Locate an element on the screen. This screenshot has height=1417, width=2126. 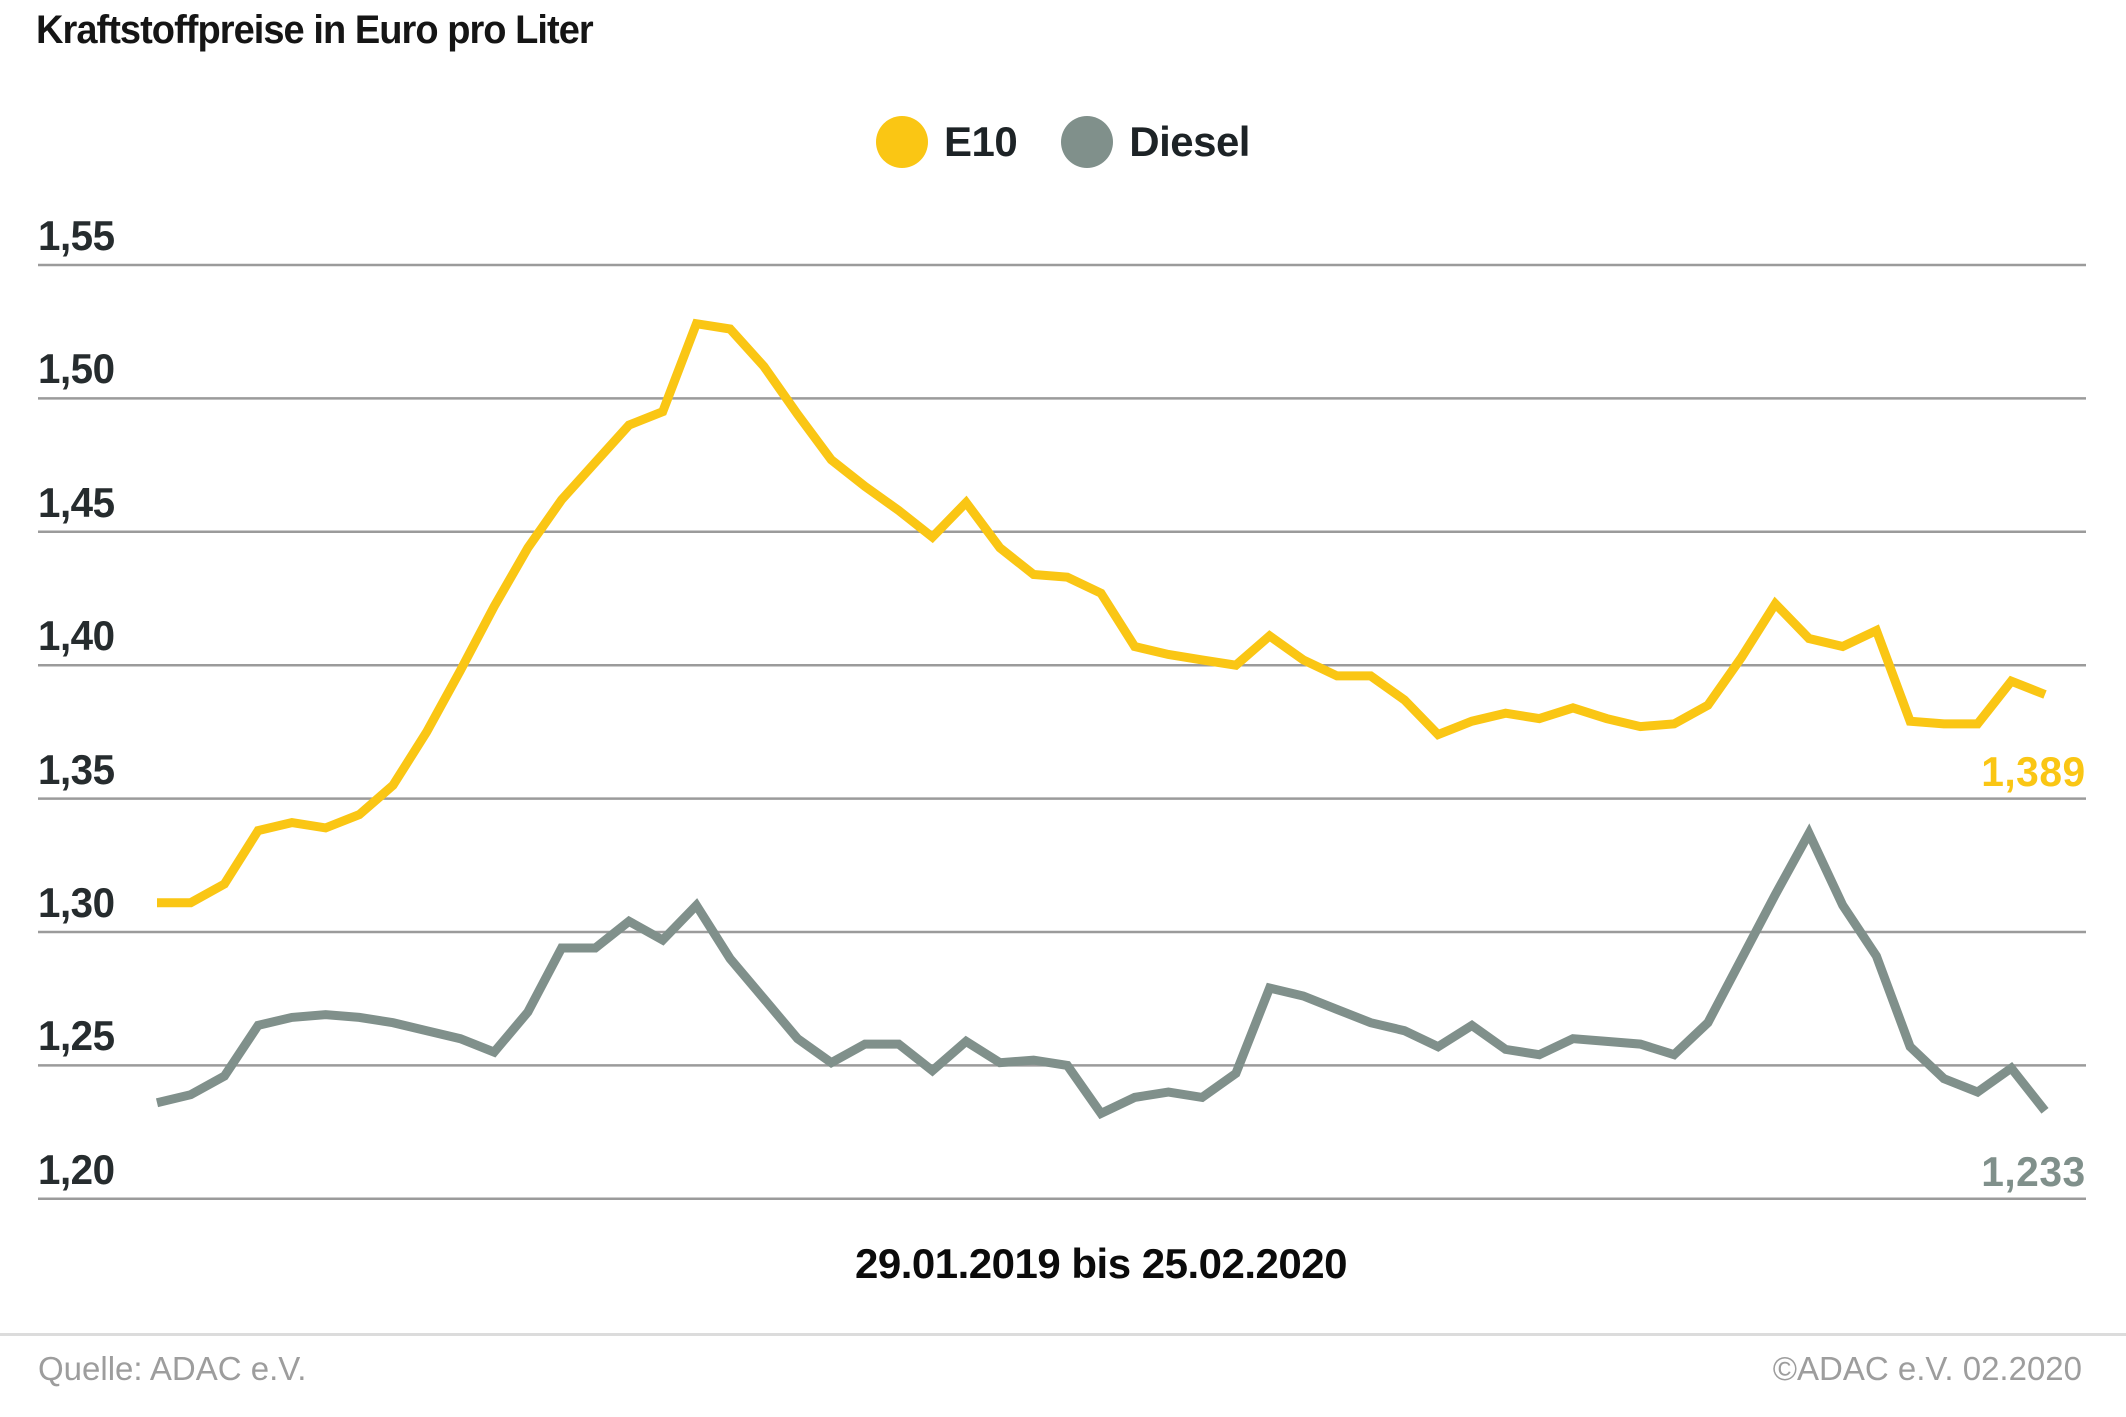
y-axis-tick-label: 1,25 is located at coordinates (76, 1036).